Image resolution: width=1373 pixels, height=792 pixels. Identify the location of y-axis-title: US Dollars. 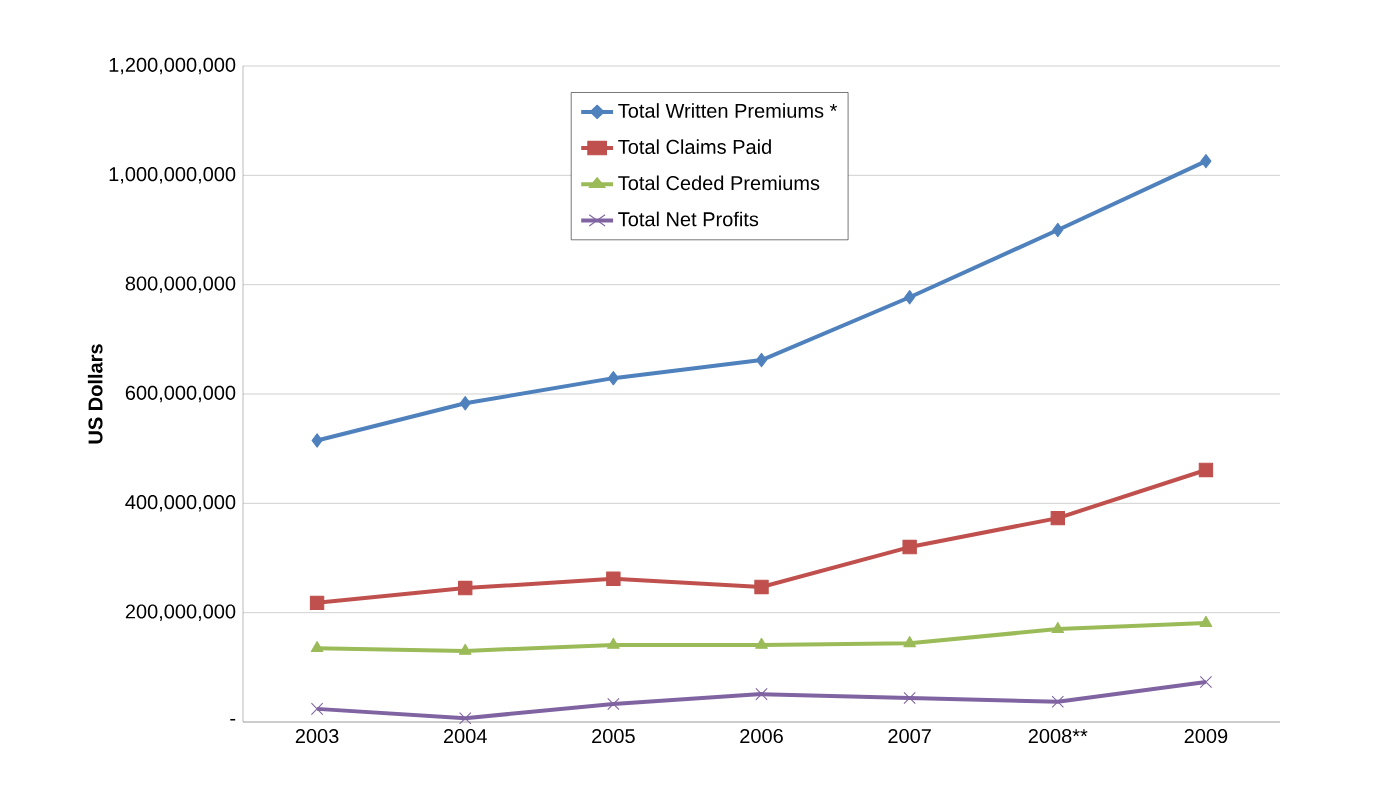
(95, 394).